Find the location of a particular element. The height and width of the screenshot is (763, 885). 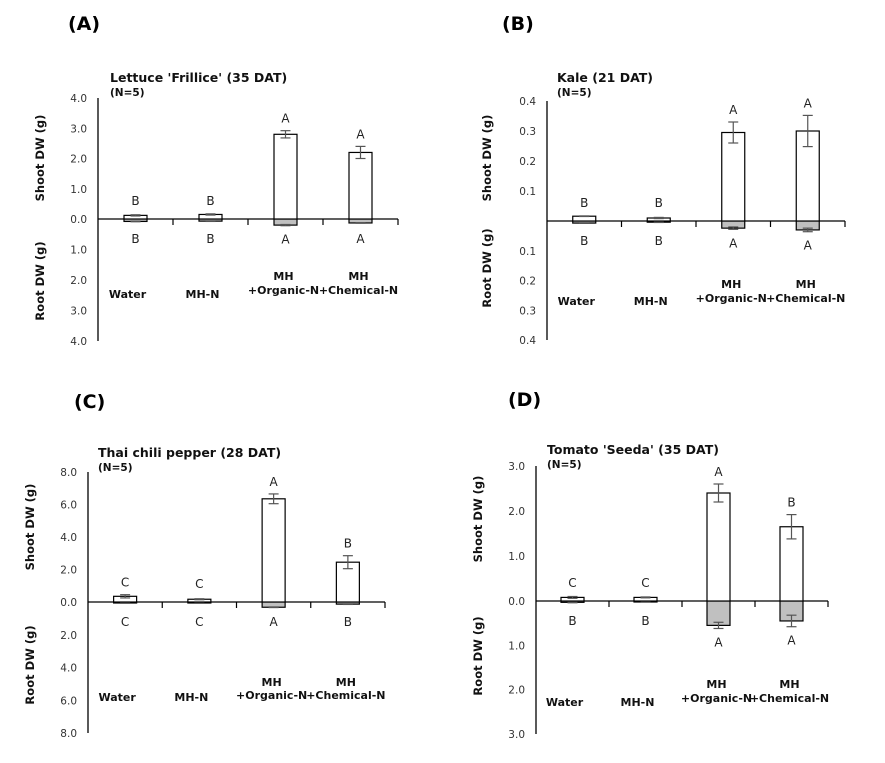

panel-label: (A) is located at coordinates (84, 24).